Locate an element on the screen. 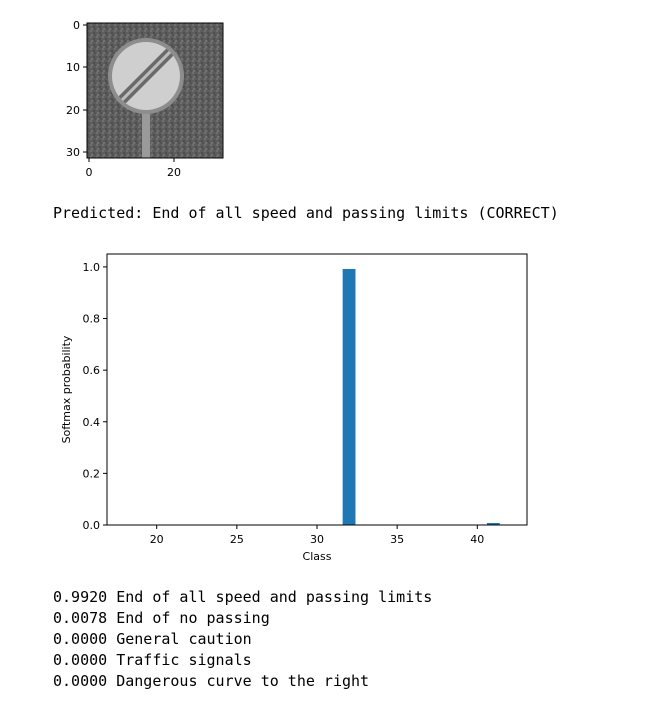 Image resolution: width=664 pixels, height=703 pixels. x-axis-label: Class is located at coordinates (317, 556).